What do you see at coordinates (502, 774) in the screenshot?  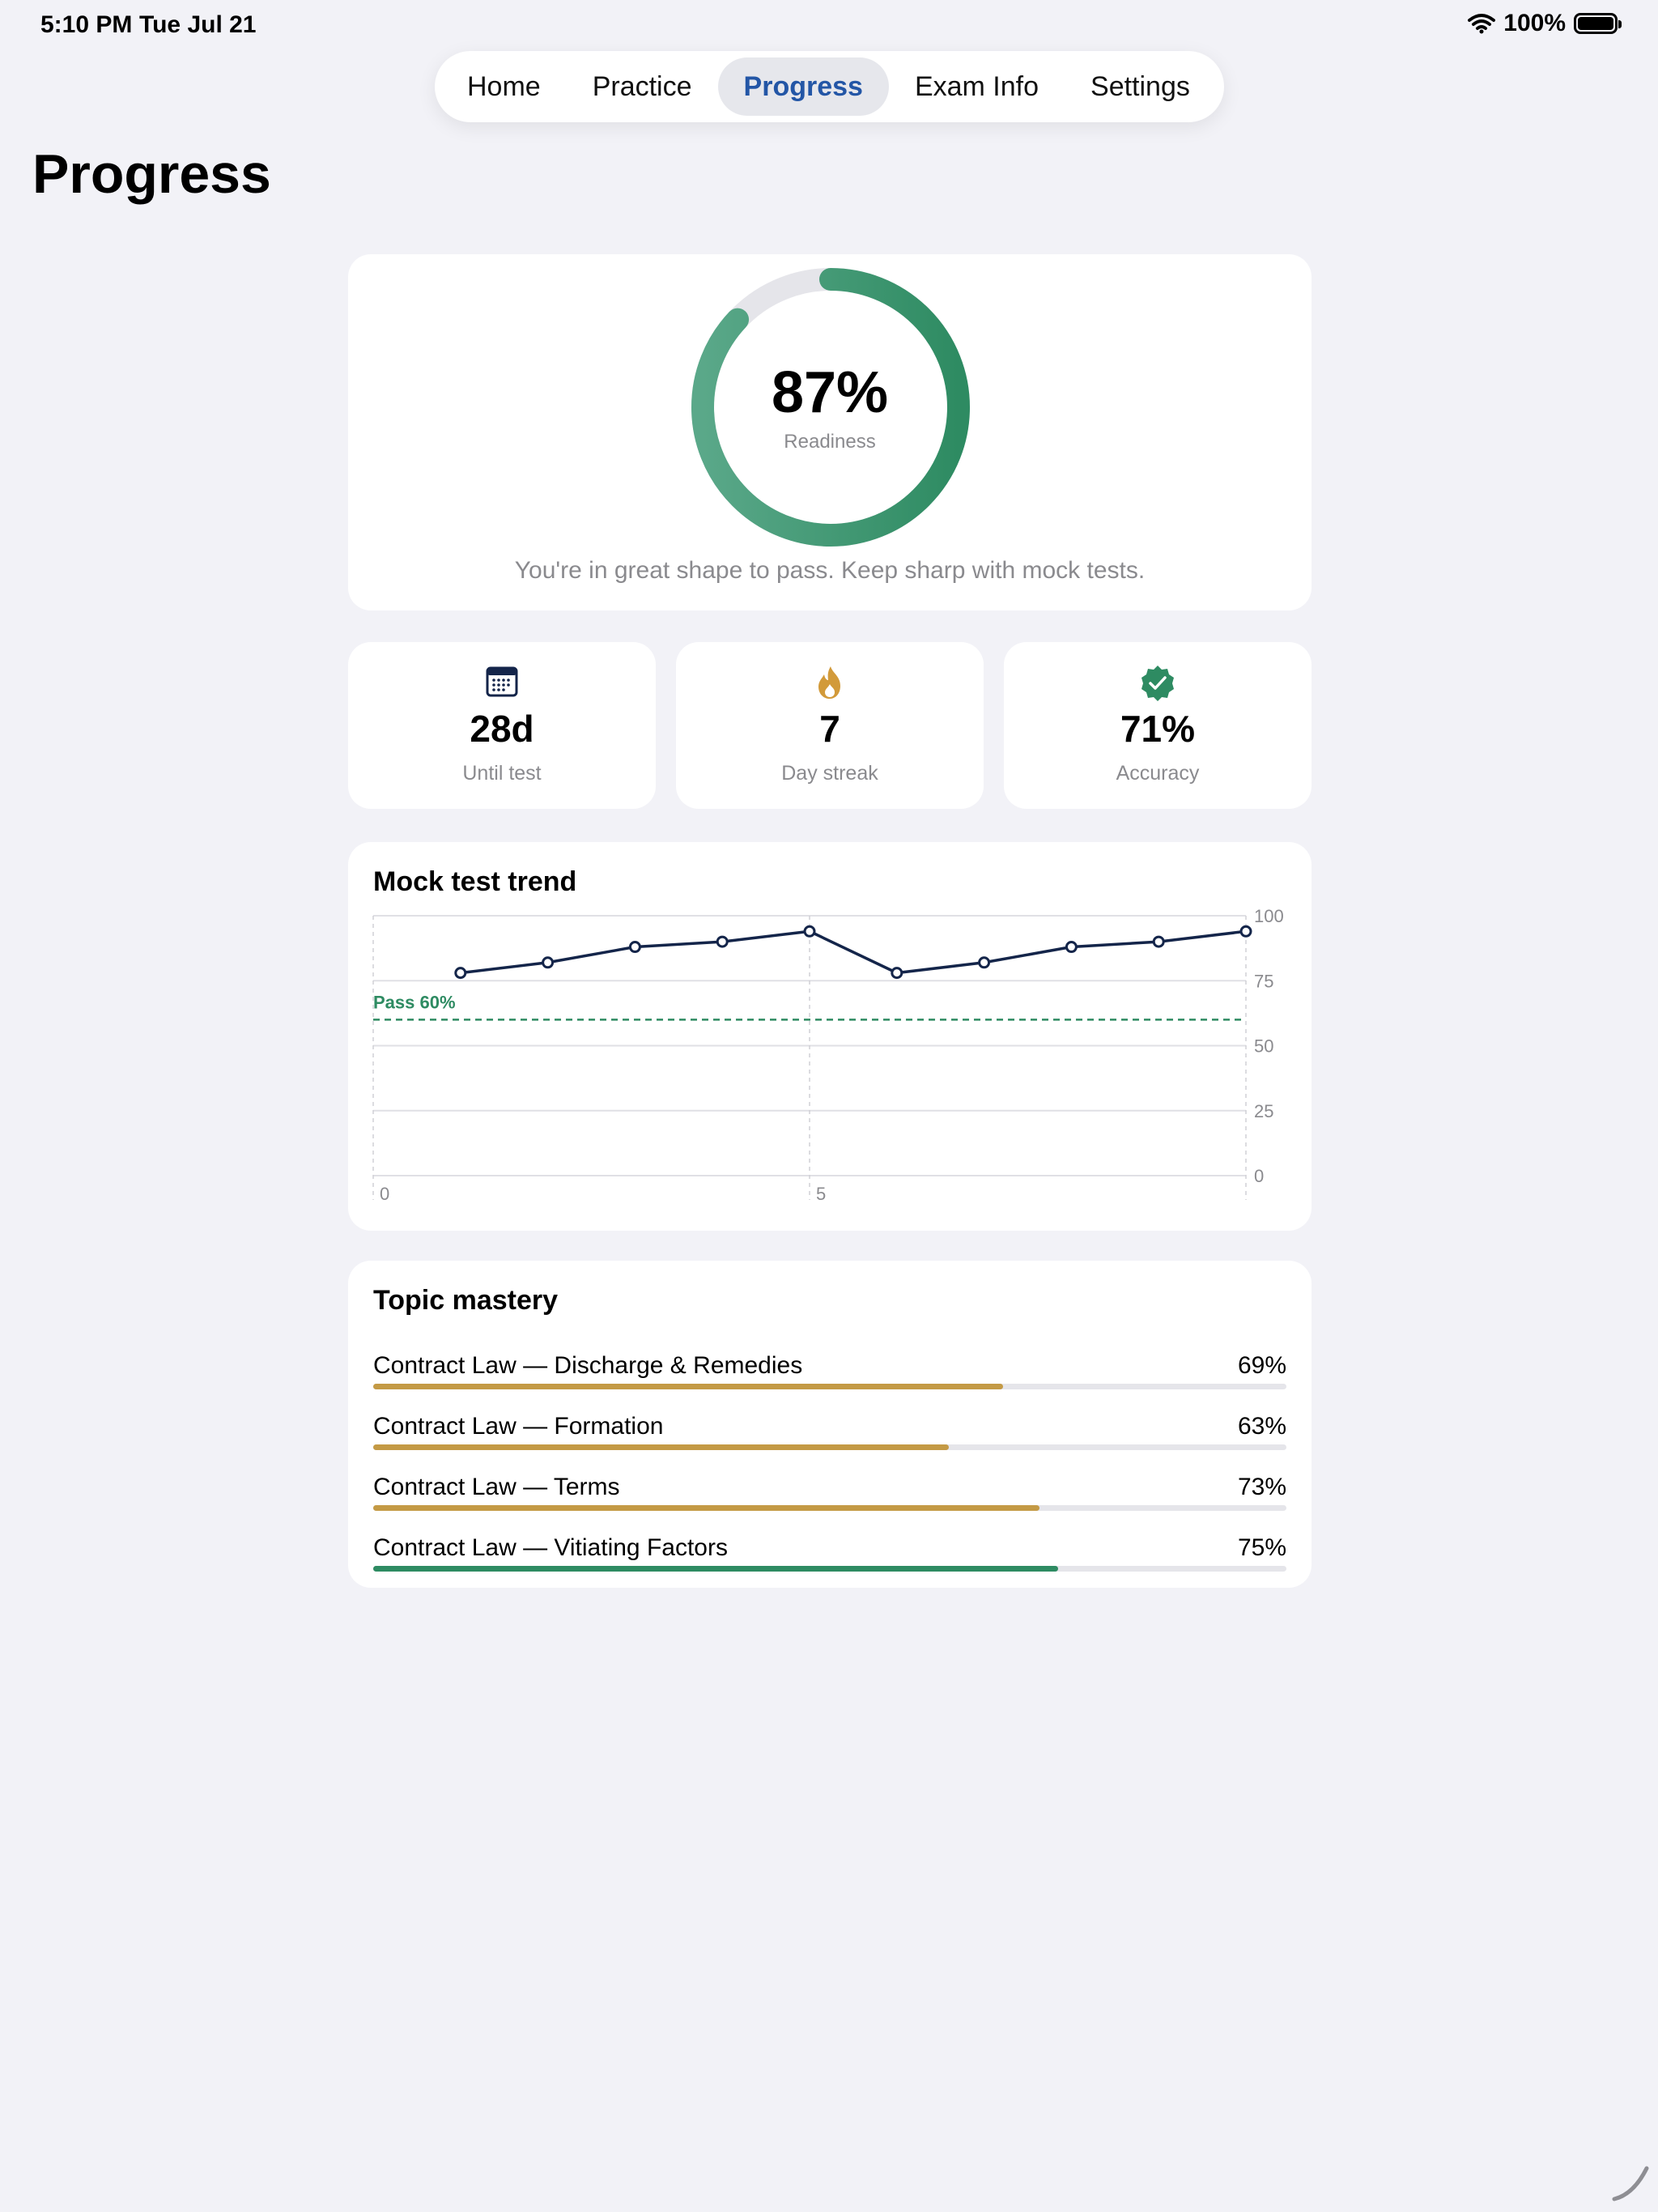 I see `stat-label: Until test` at bounding box center [502, 774].